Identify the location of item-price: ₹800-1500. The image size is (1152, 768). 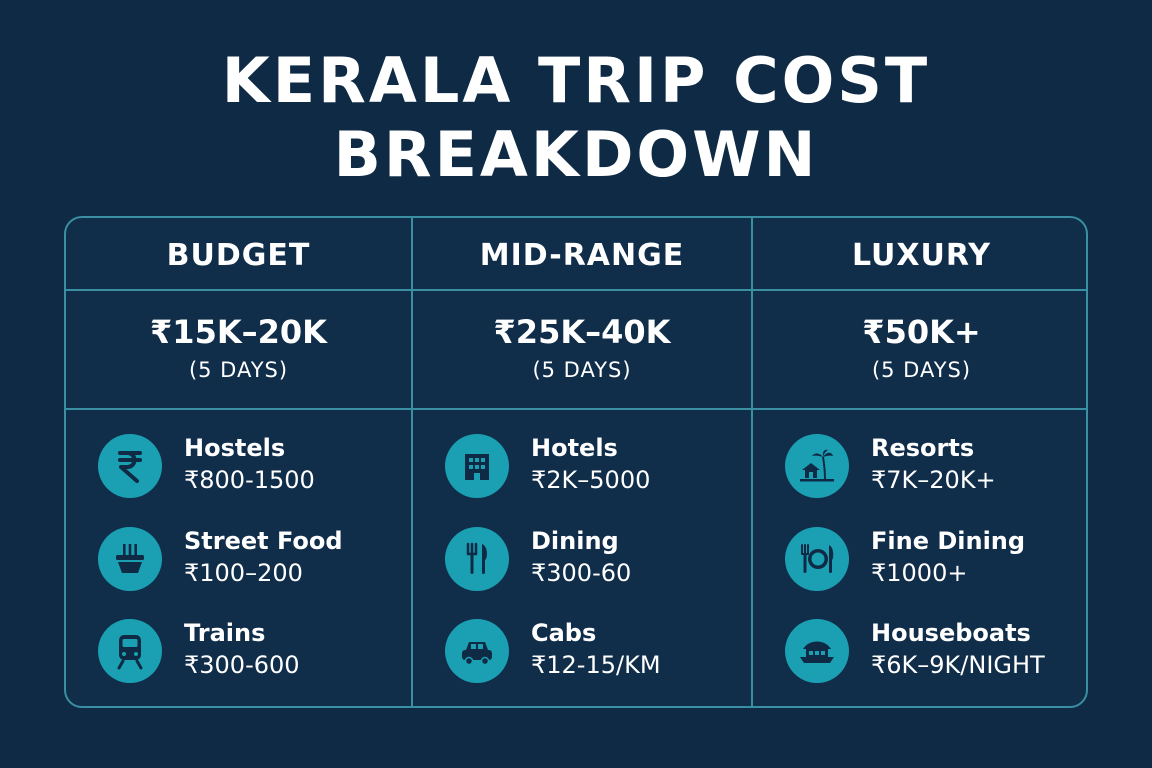
(249, 480).